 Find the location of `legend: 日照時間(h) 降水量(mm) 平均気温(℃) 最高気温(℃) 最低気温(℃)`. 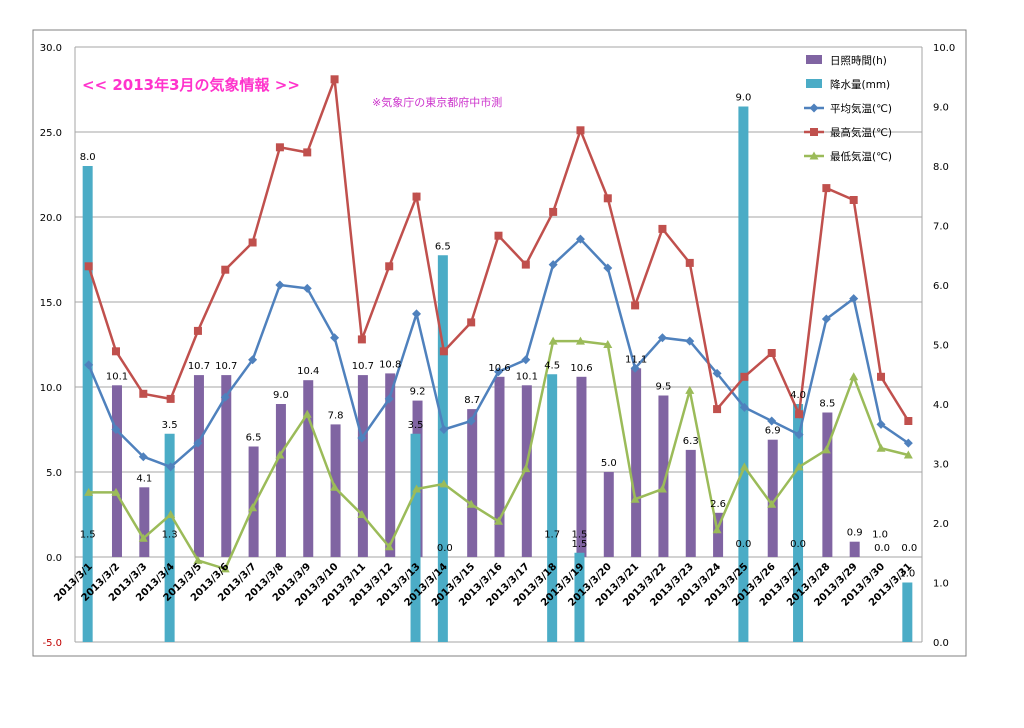

legend: 日照時間(h) 降水量(mm) 平均気温(℃) 最高気温(℃) 最低気温(℃) is located at coordinates (848, 109).